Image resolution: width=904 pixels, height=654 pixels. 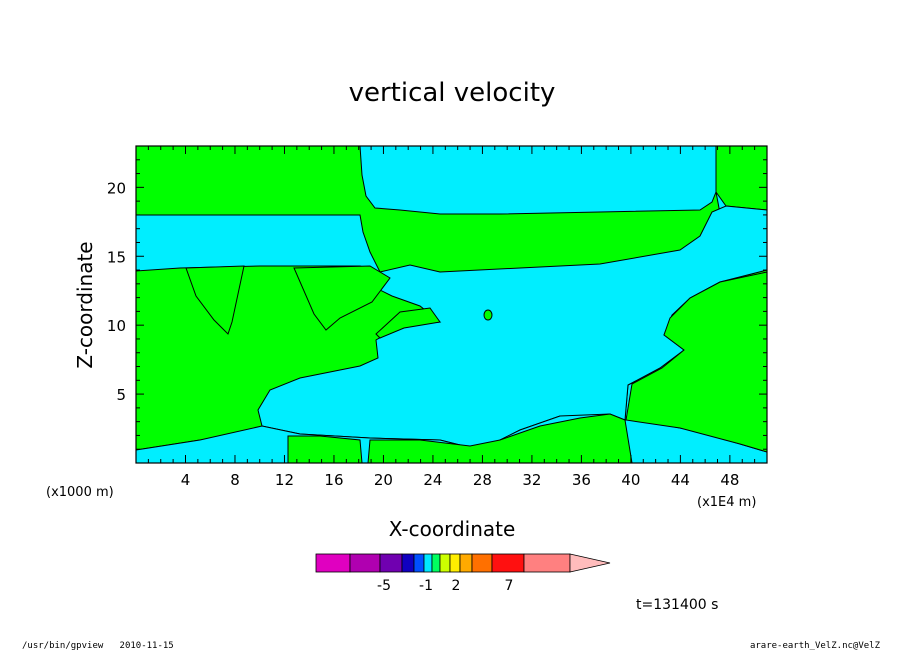 What do you see at coordinates (383, 480) in the screenshot?
I see `x-tick-label: 20` at bounding box center [383, 480].